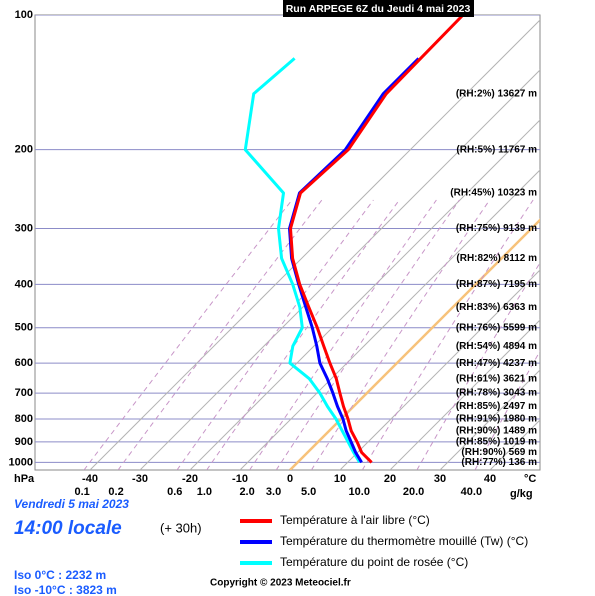  Describe the element at coordinates (60, 575) in the screenshot. I see `iso-0: Iso 0°C : 2232 m` at that location.